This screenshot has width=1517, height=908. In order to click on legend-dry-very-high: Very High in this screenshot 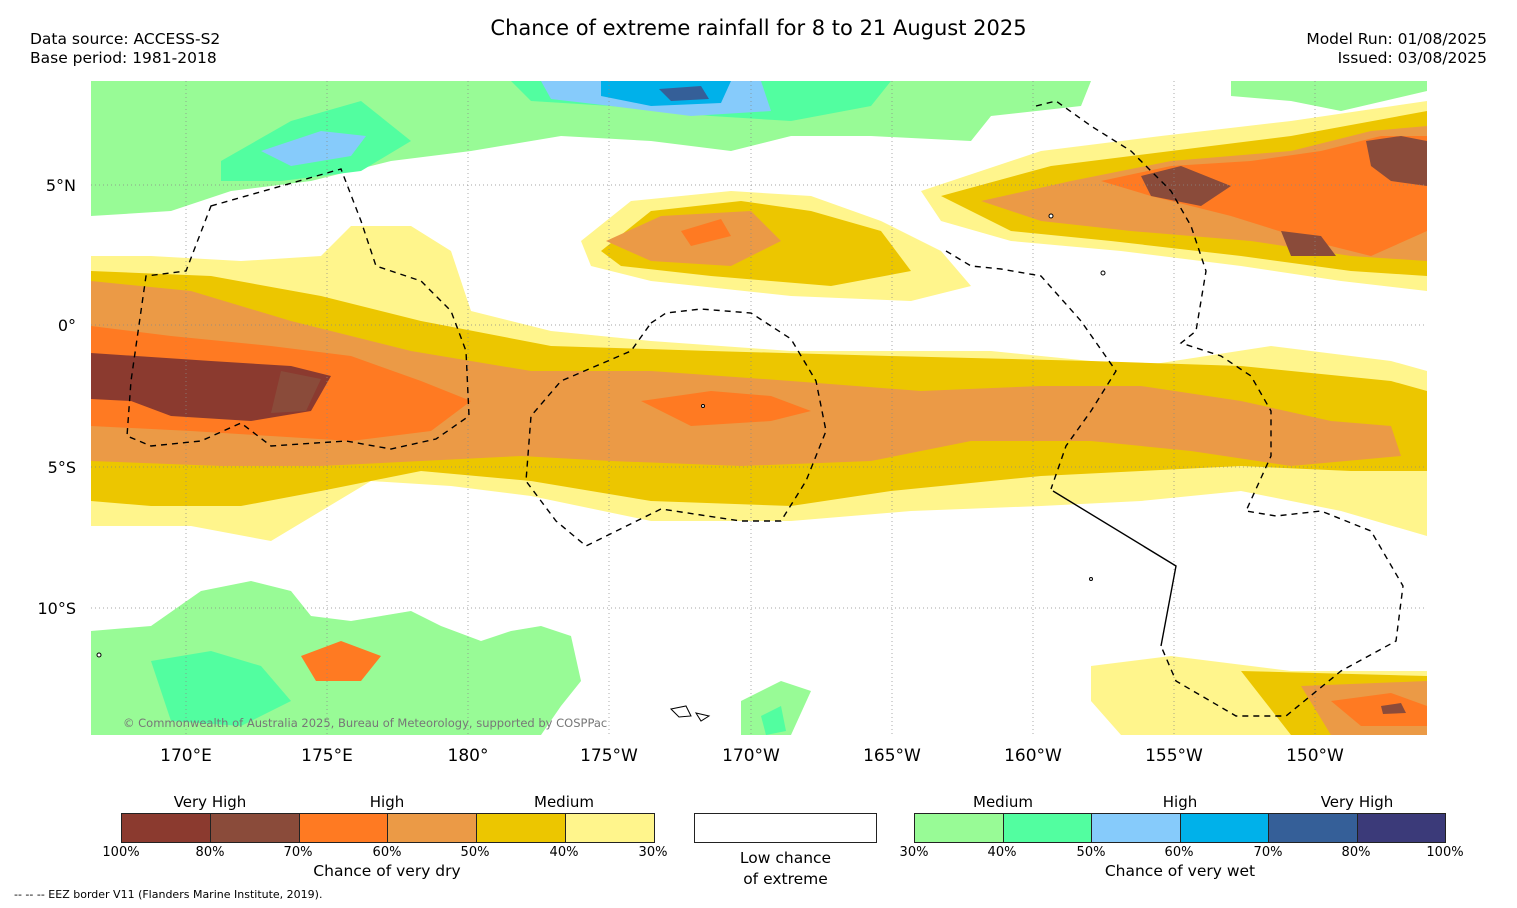, I will do `click(210, 802)`.